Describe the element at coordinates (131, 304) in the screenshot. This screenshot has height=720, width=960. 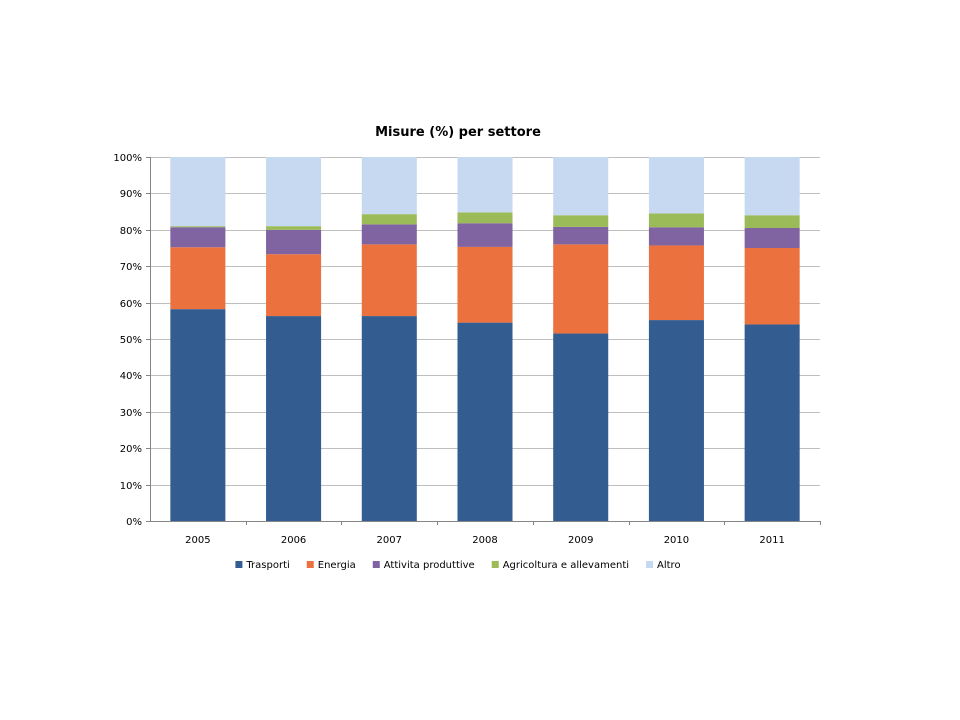
I see `y-tick-label: 60%` at that location.